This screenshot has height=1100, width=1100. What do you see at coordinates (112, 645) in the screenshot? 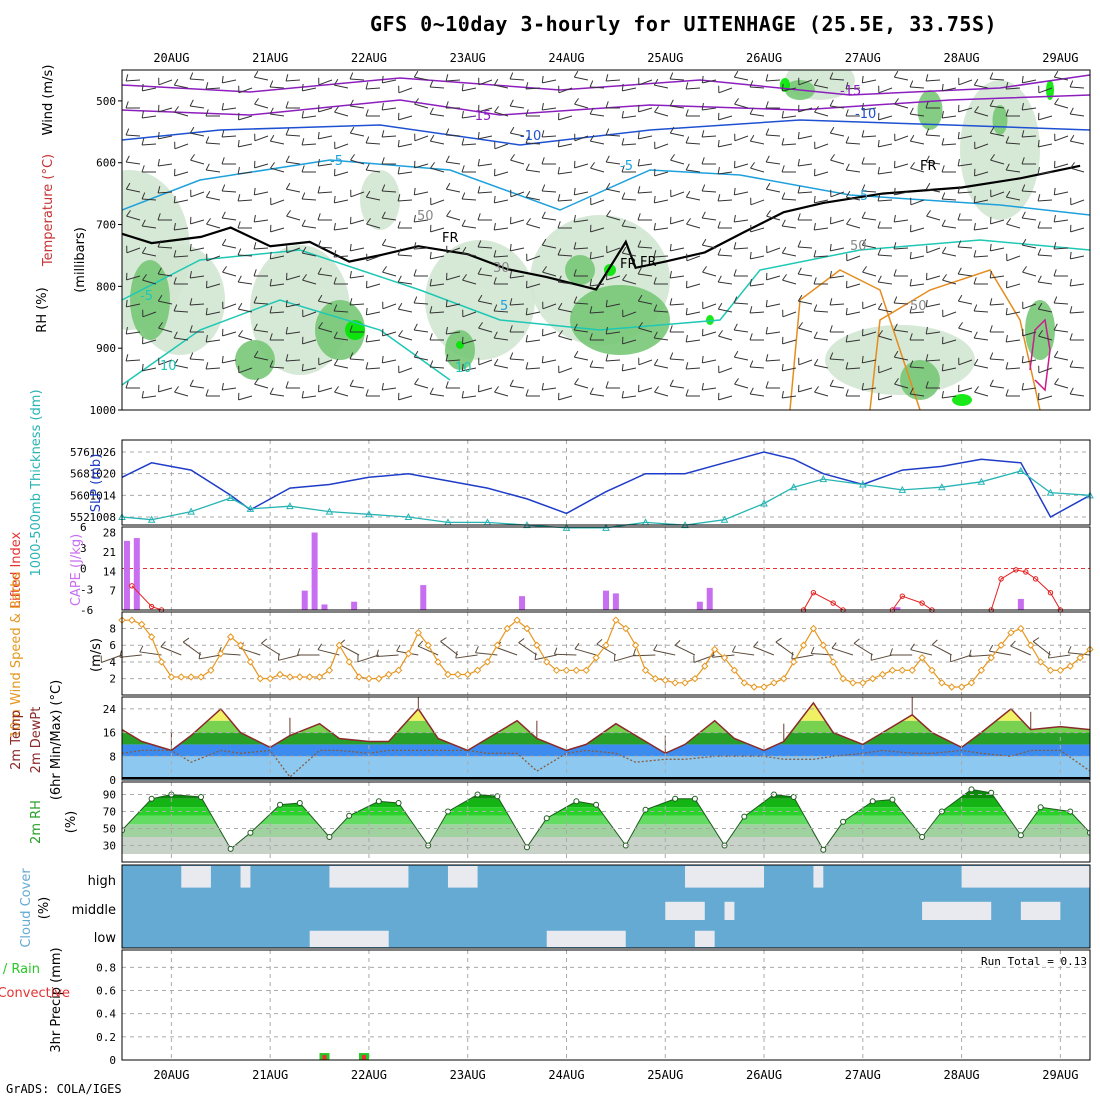
I see `wind-tick-label: 6` at bounding box center [112, 645].